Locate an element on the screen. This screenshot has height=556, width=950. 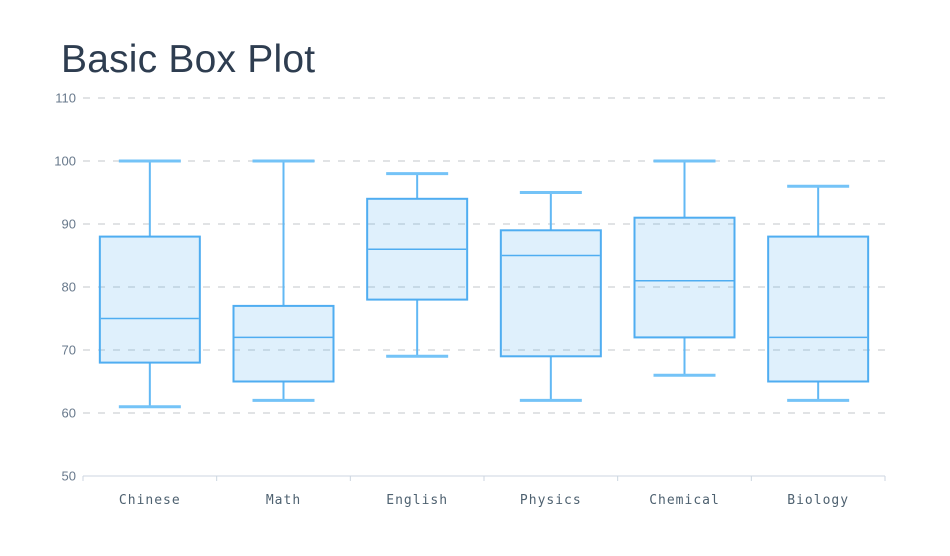
box-english is located at coordinates (417, 265).